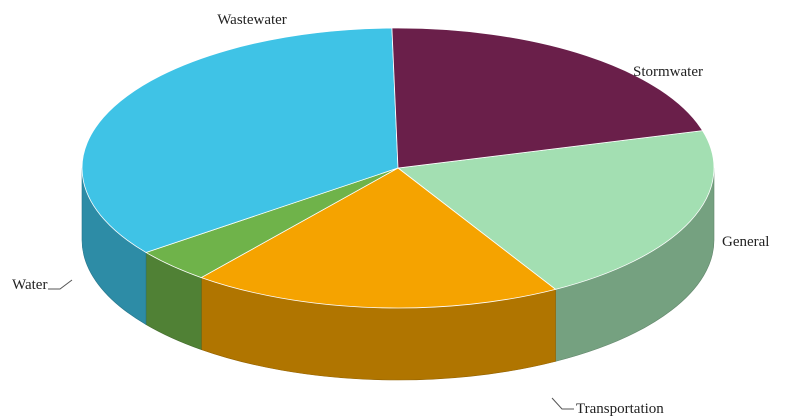  What do you see at coordinates (547, 98) in the screenshot?
I see `slice-water` at bounding box center [547, 98].